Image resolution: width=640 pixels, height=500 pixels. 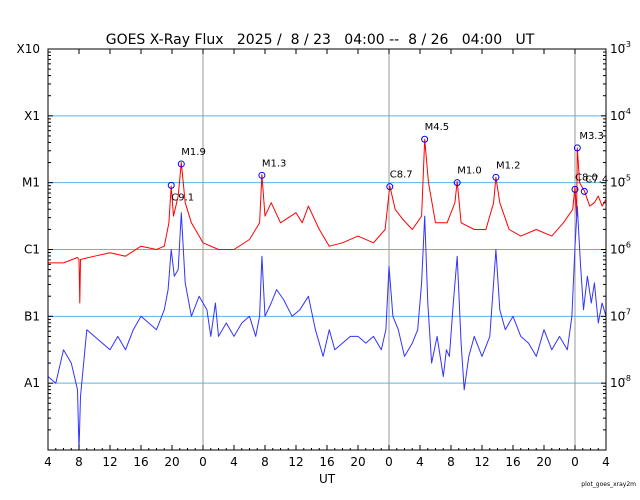 What do you see at coordinates (591, 136) in the screenshot?
I see `flare-label: M3.3` at bounding box center [591, 136].